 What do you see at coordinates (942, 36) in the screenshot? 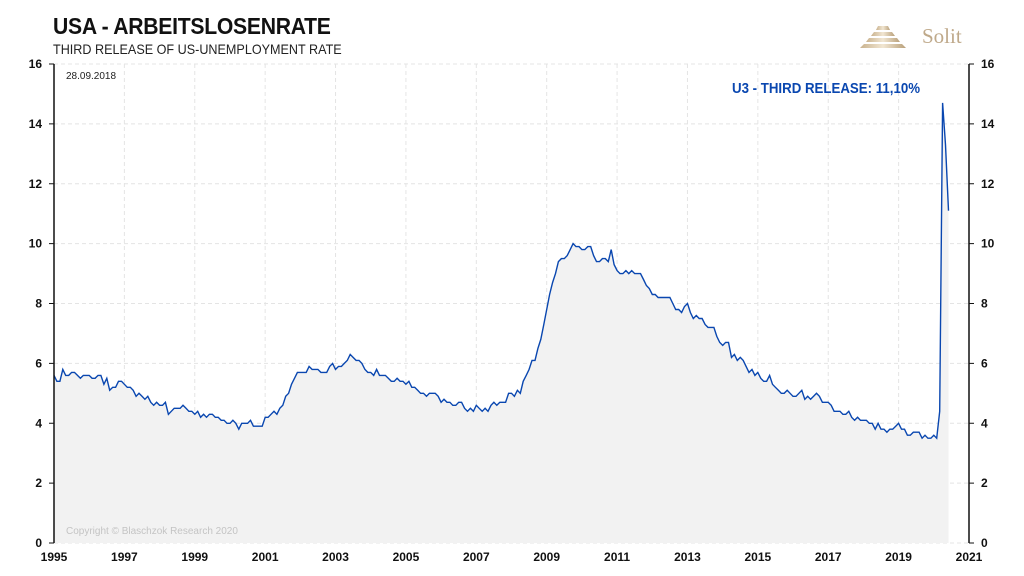
I see `logo-text: Solit` at bounding box center [942, 36].